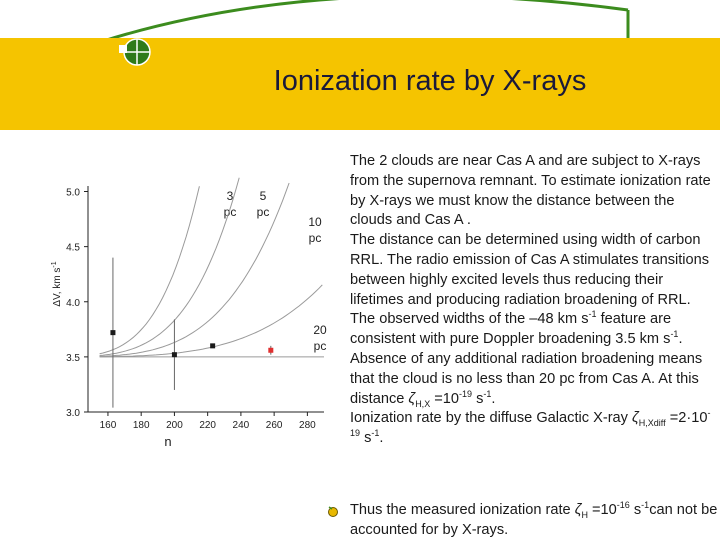  Describe the element at coordinates (174, 425) in the screenshot. I see `x-tick-label: 200` at that location.